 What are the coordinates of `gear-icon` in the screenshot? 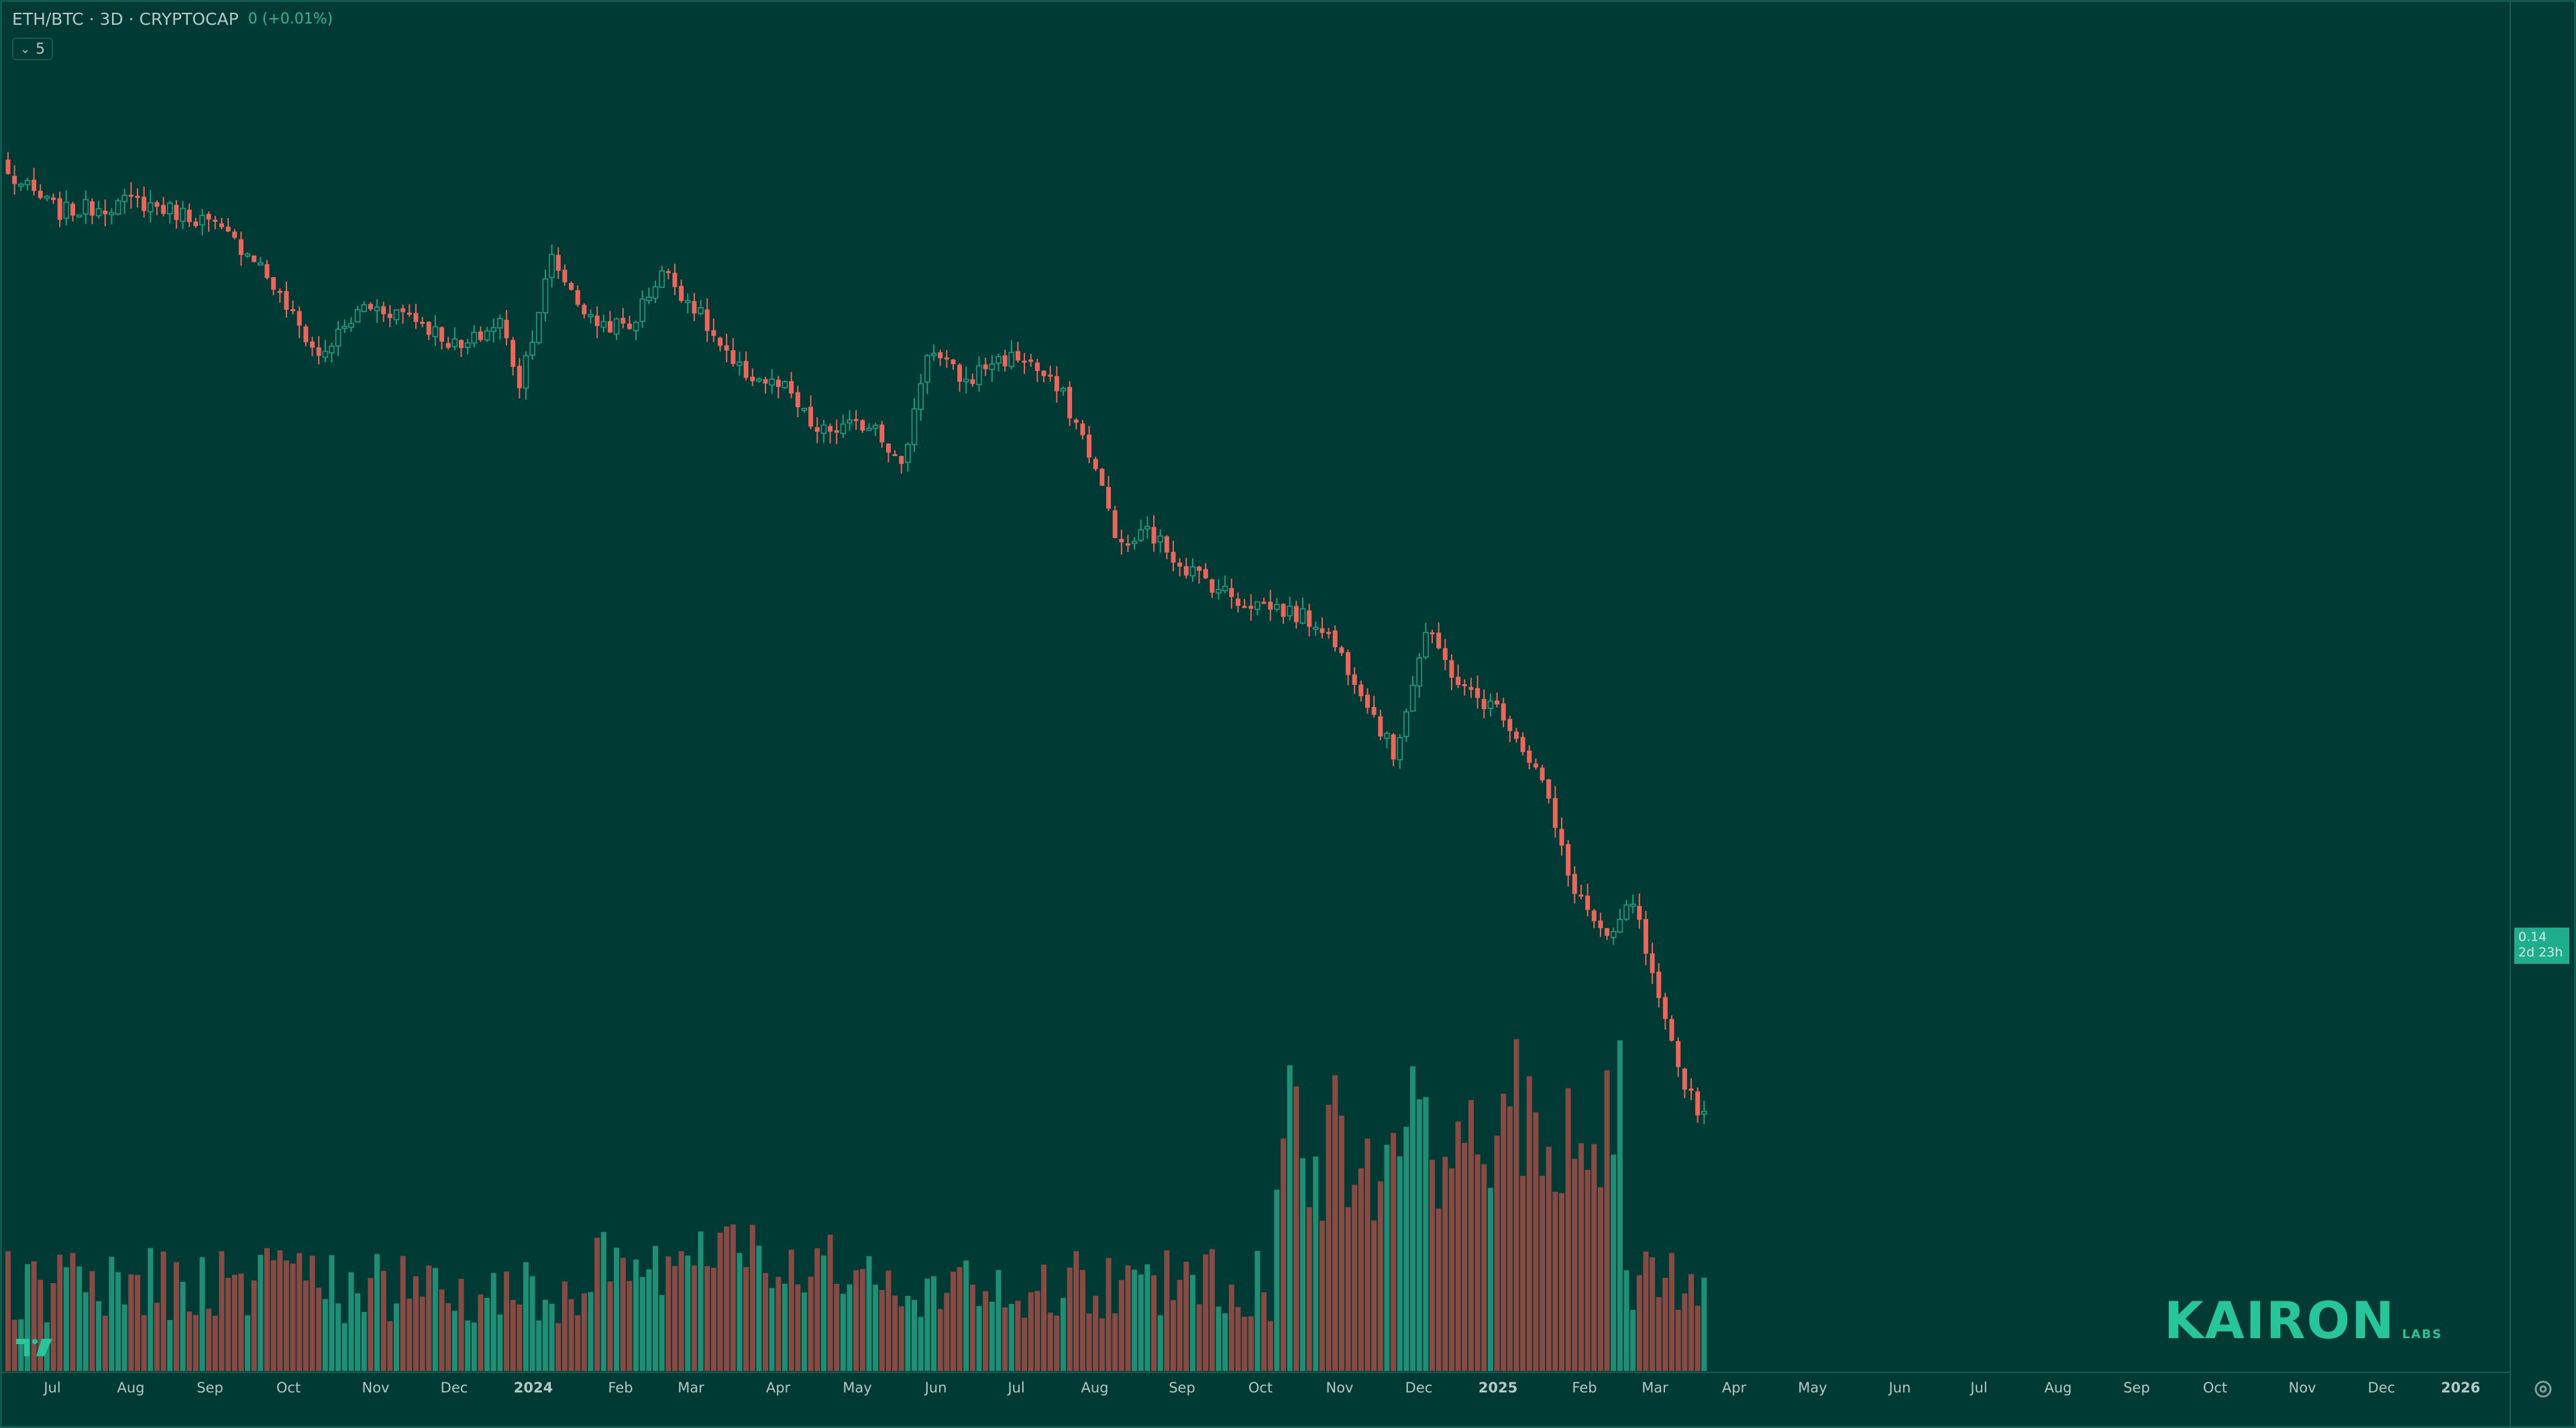 It's located at (2543, 1389).